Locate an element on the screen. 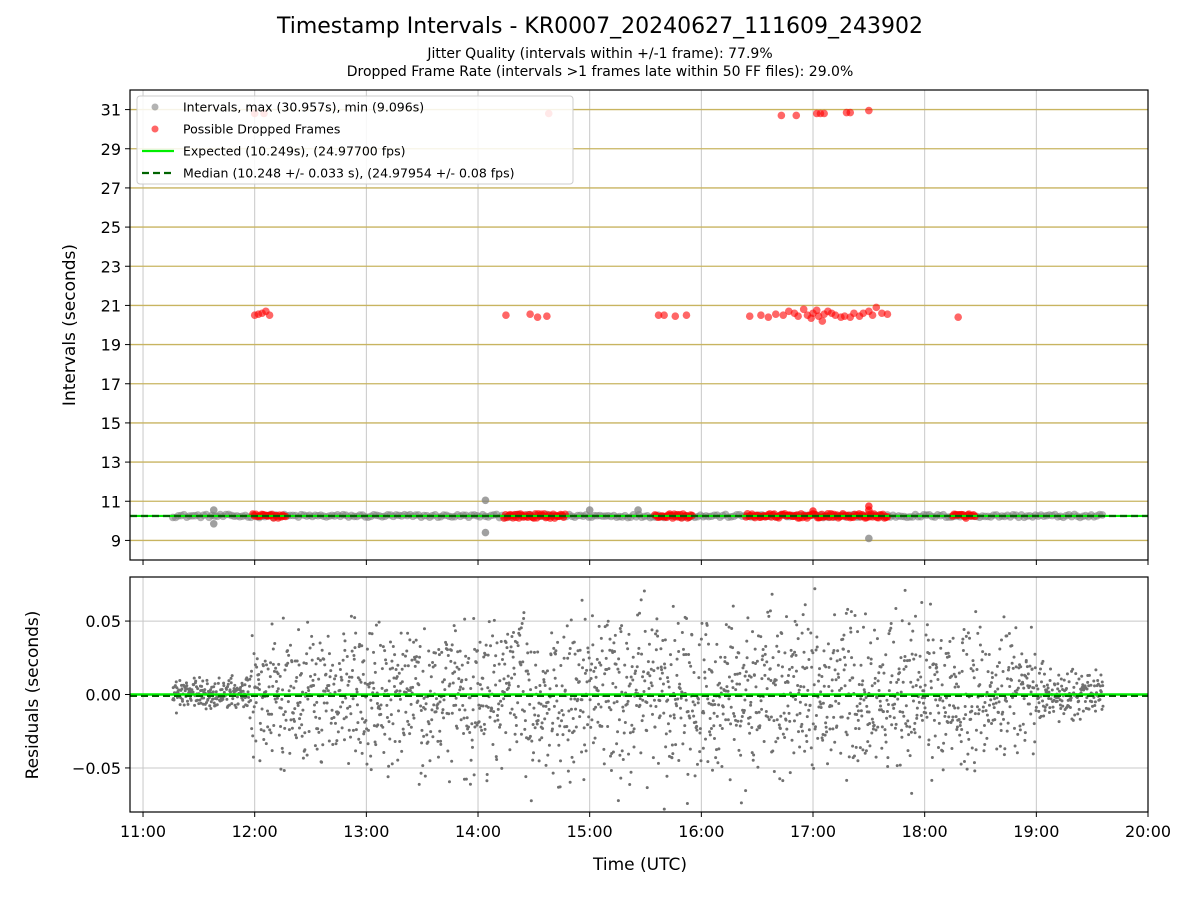  legend-box is located at coordinates (355, 140).